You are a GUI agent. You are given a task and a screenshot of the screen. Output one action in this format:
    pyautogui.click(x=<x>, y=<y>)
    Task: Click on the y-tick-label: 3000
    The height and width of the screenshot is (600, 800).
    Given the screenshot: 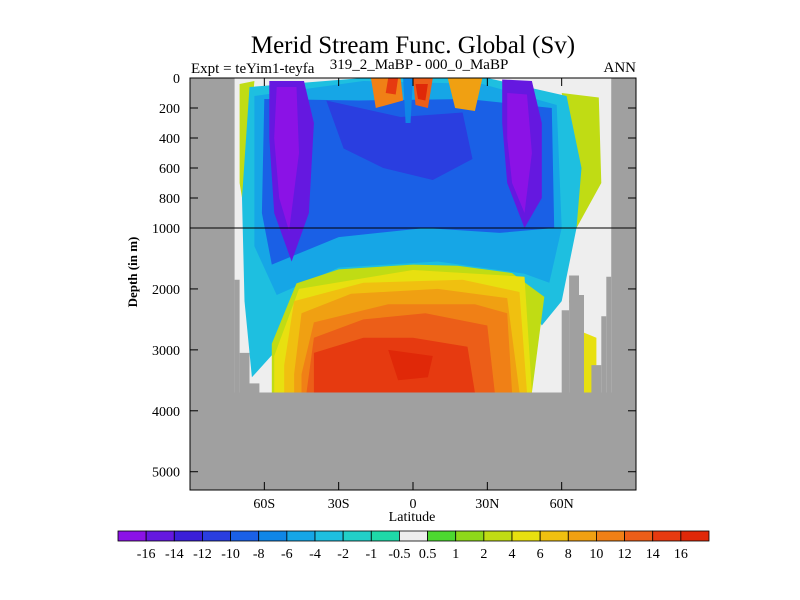 What is the action you would take?
    pyautogui.click(x=166, y=351)
    